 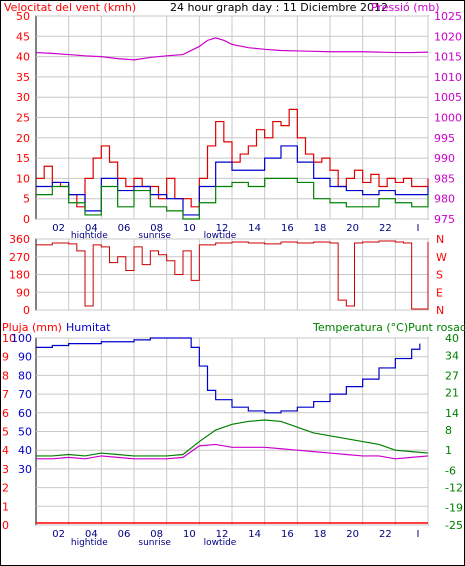 I want to click on wind-tick-label: 5, so click(x=26, y=199).